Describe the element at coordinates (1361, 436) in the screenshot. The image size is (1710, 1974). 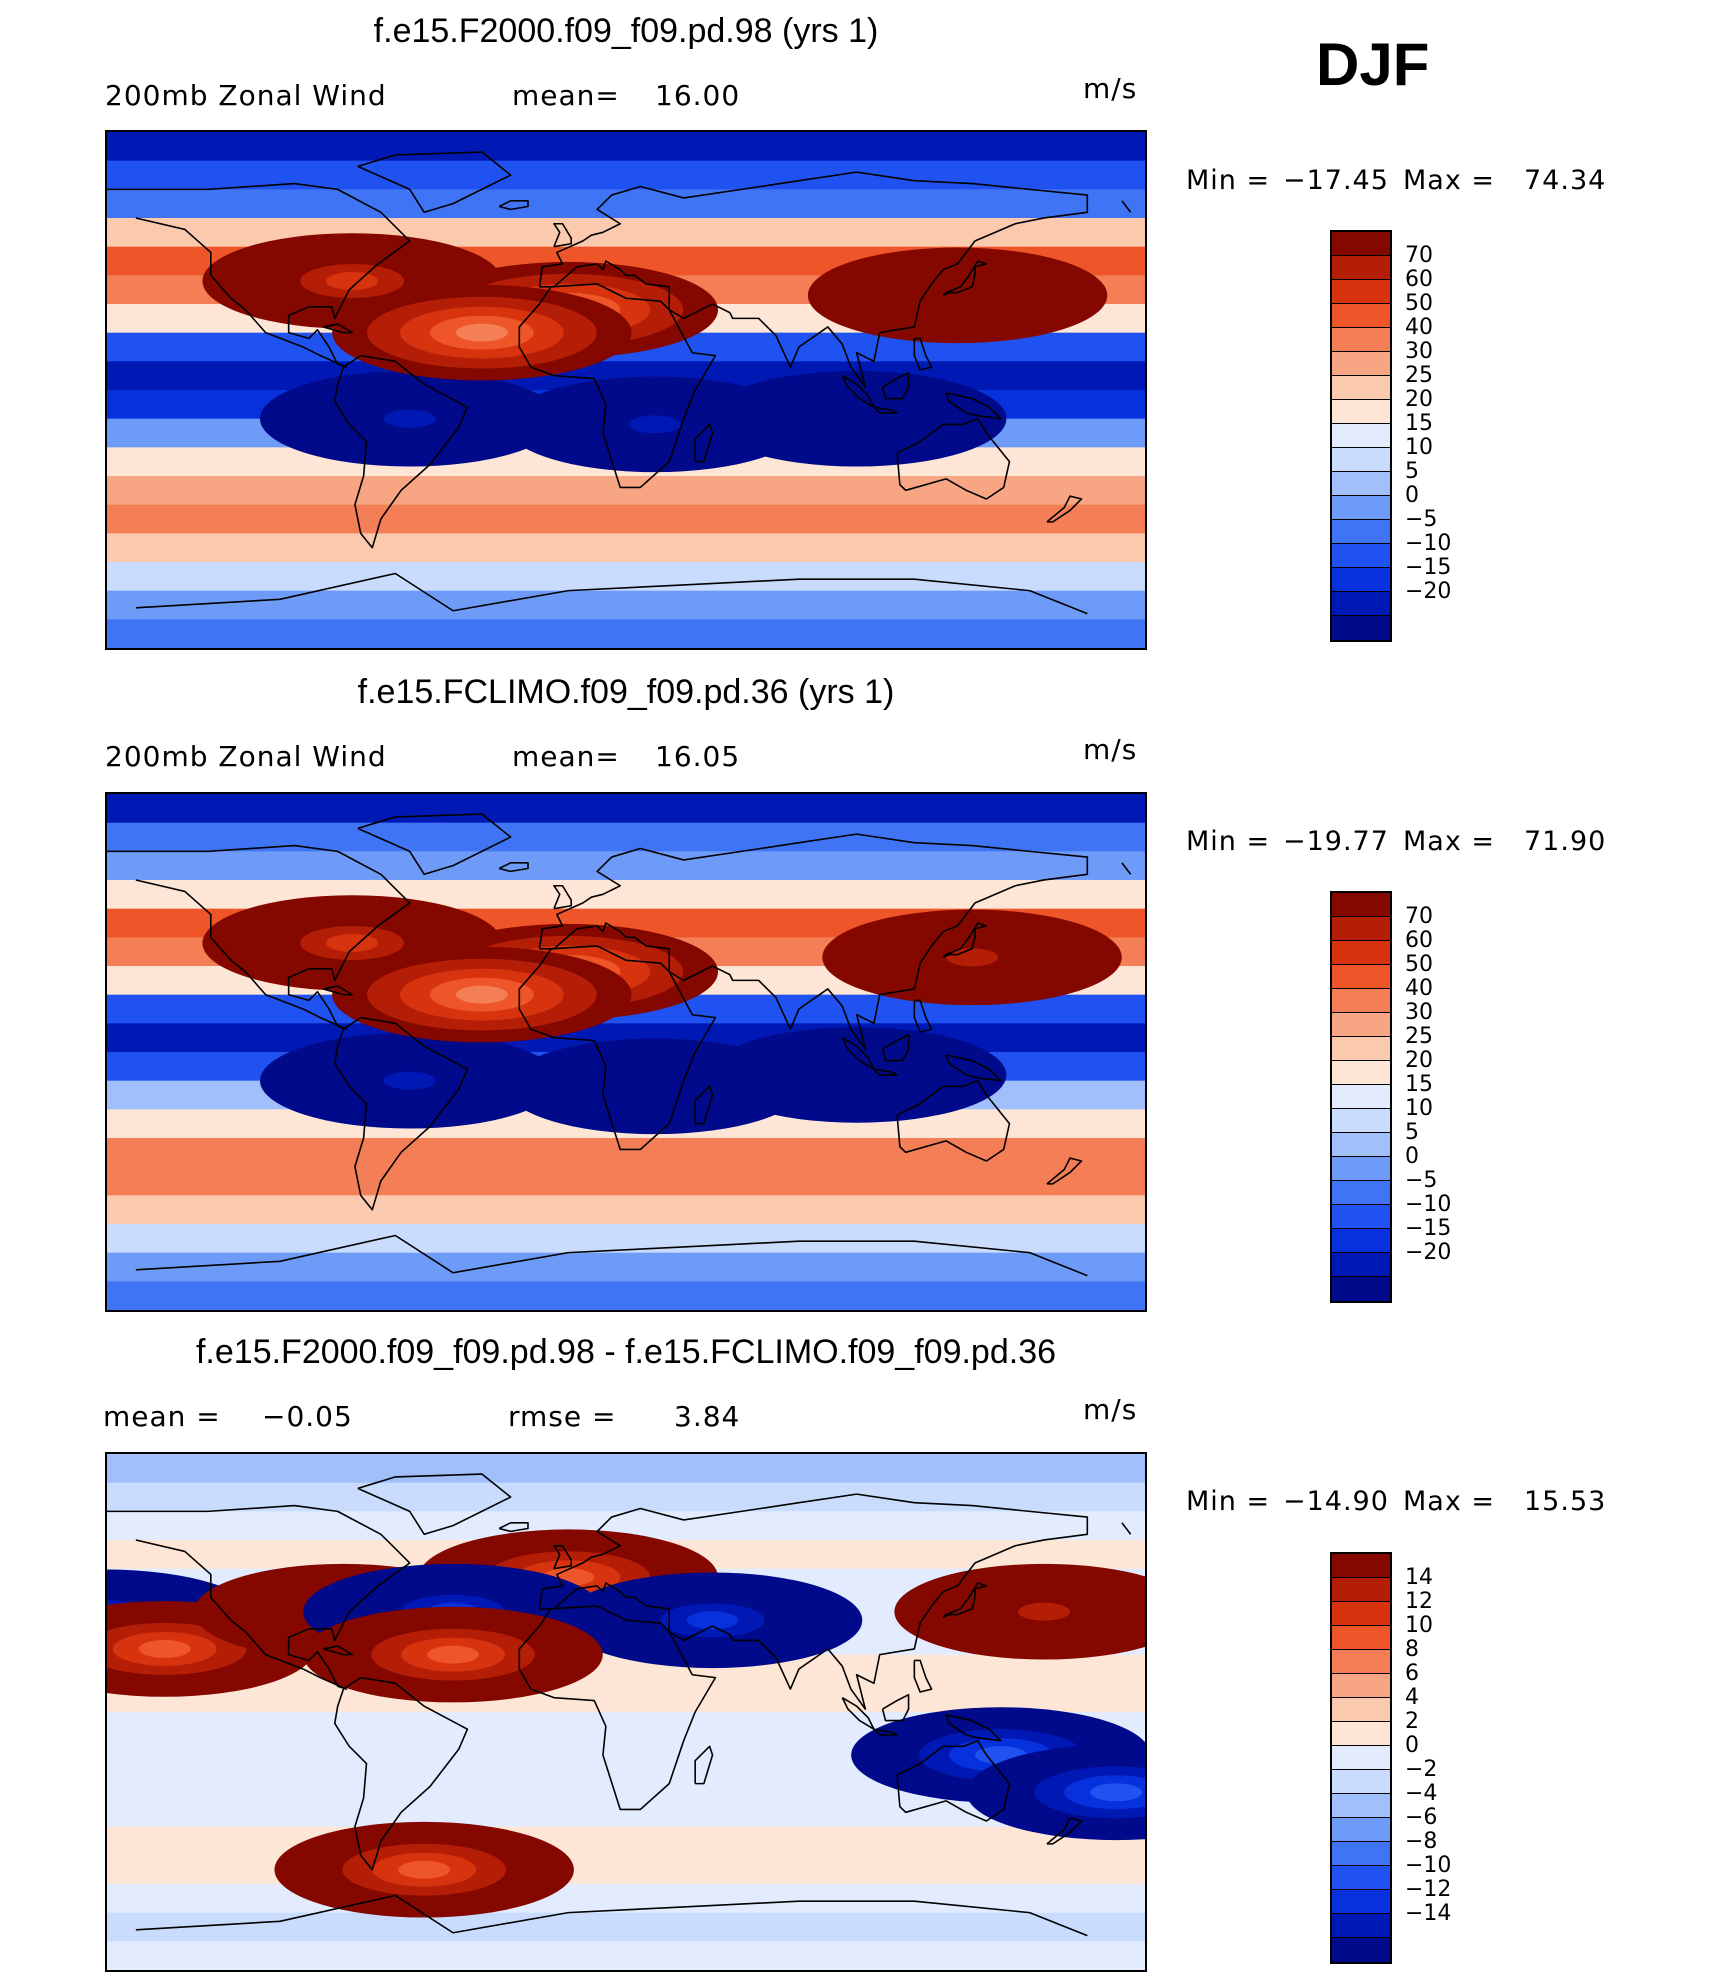
I see `panel-1-colorbar` at that location.